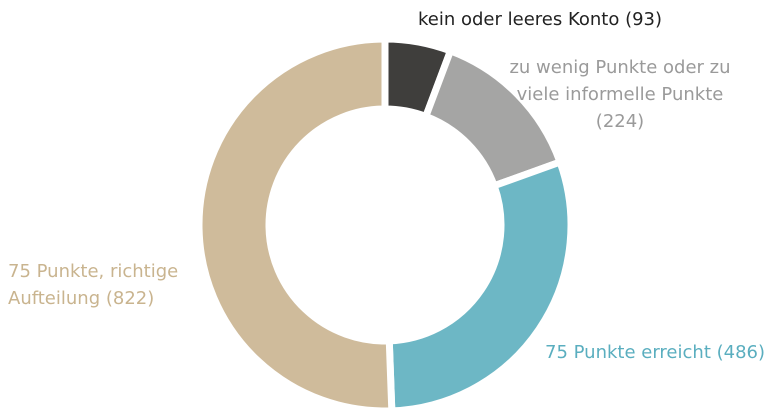 The height and width of the screenshot is (408, 769). Describe the element at coordinates (93, 285) in the screenshot. I see `slice-label: 75 Punkte, richtige Aufteilung (822)` at that location.